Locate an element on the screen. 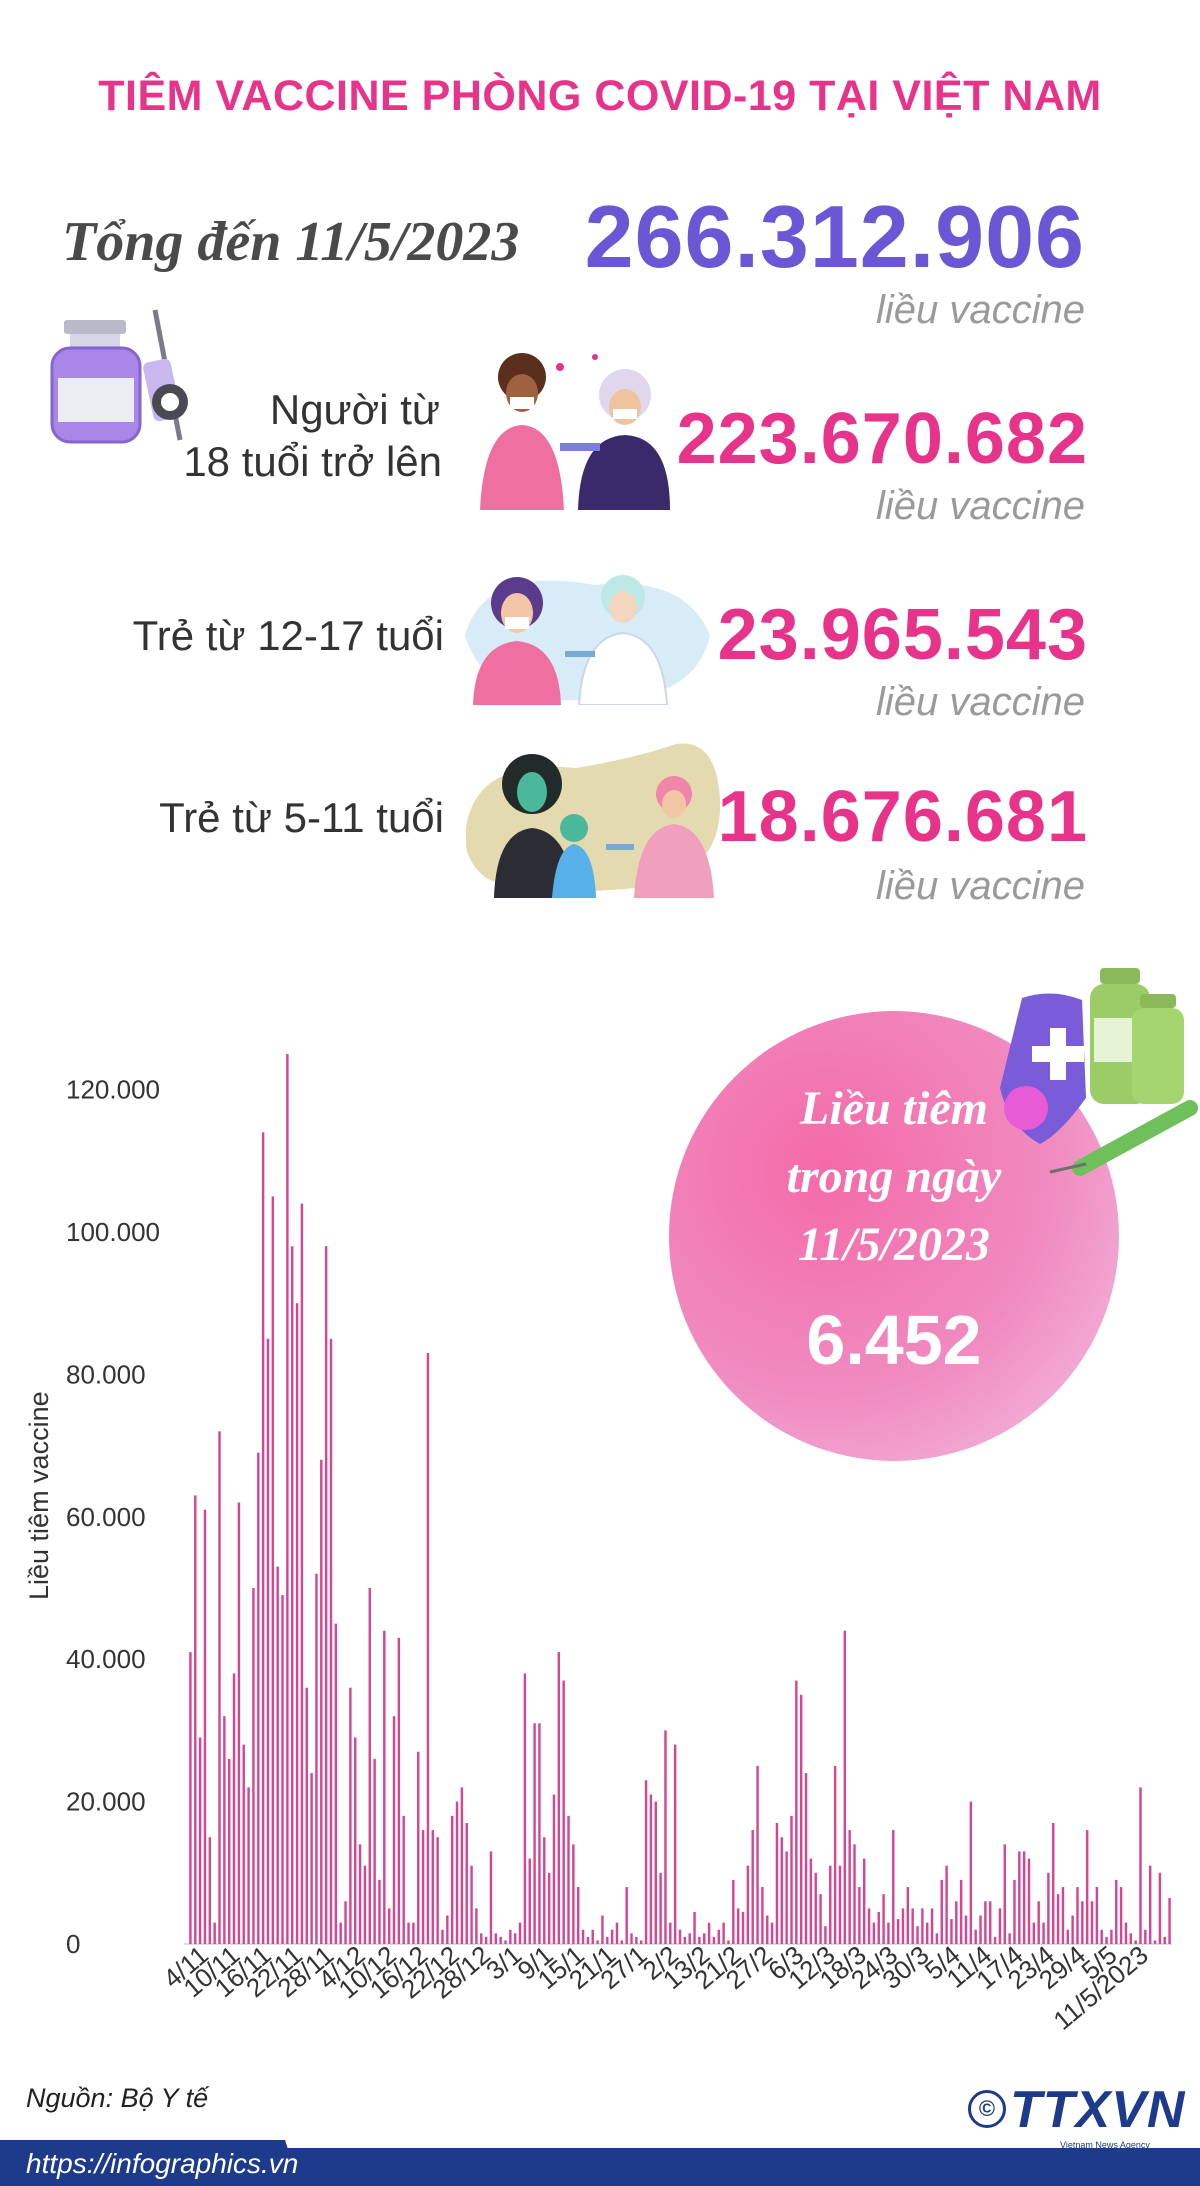  total-label: Tổng đến 11/5/2023 is located at coordinates (291, 242).